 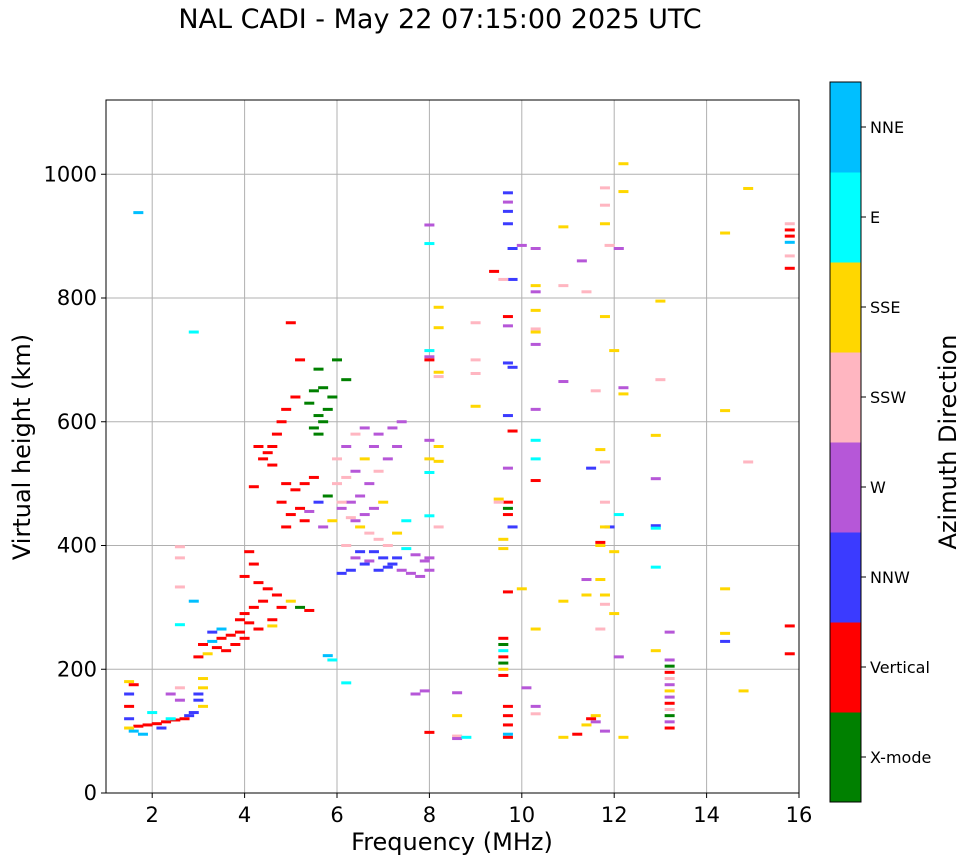 What do you see at coordinates (948, 442) in the screenshot?
I see `colorbar-label: Azimuth Direction` at bounding box center [948, 442].